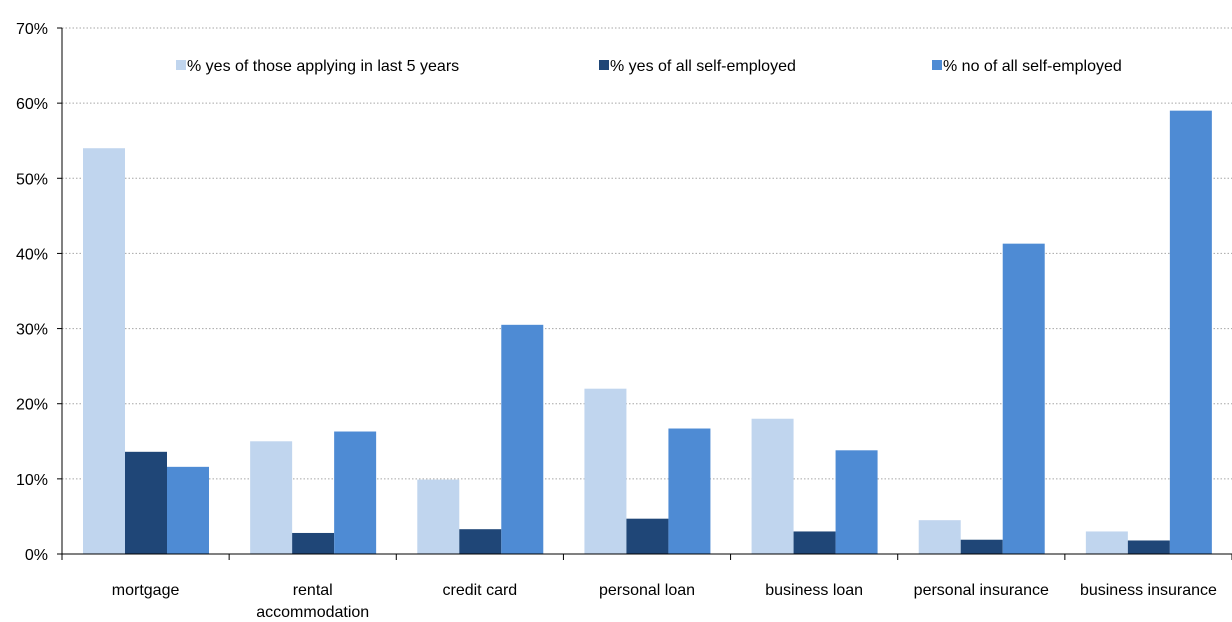 Image resolution: width=1232 pixels, height=622 pixels. What do you see at coordinates (32, 292) in the screenshot?
I see `y-tick-labels: 0% 10% 20% 30% 40% 50% 60% 70%` at bounding box center [32, 292].